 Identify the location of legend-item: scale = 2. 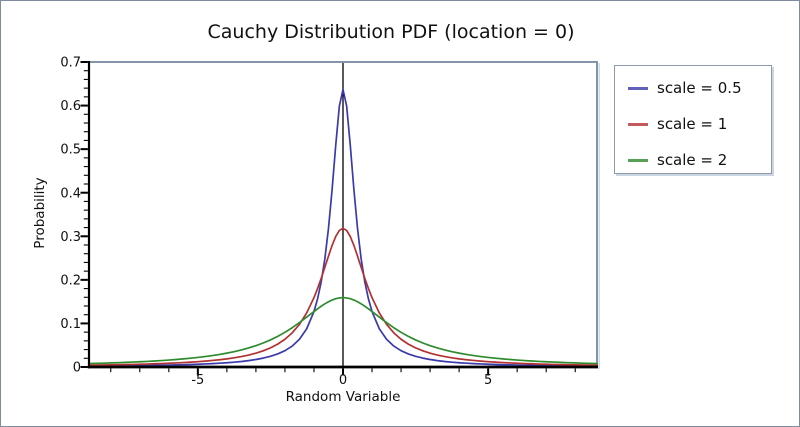
(693, 160).